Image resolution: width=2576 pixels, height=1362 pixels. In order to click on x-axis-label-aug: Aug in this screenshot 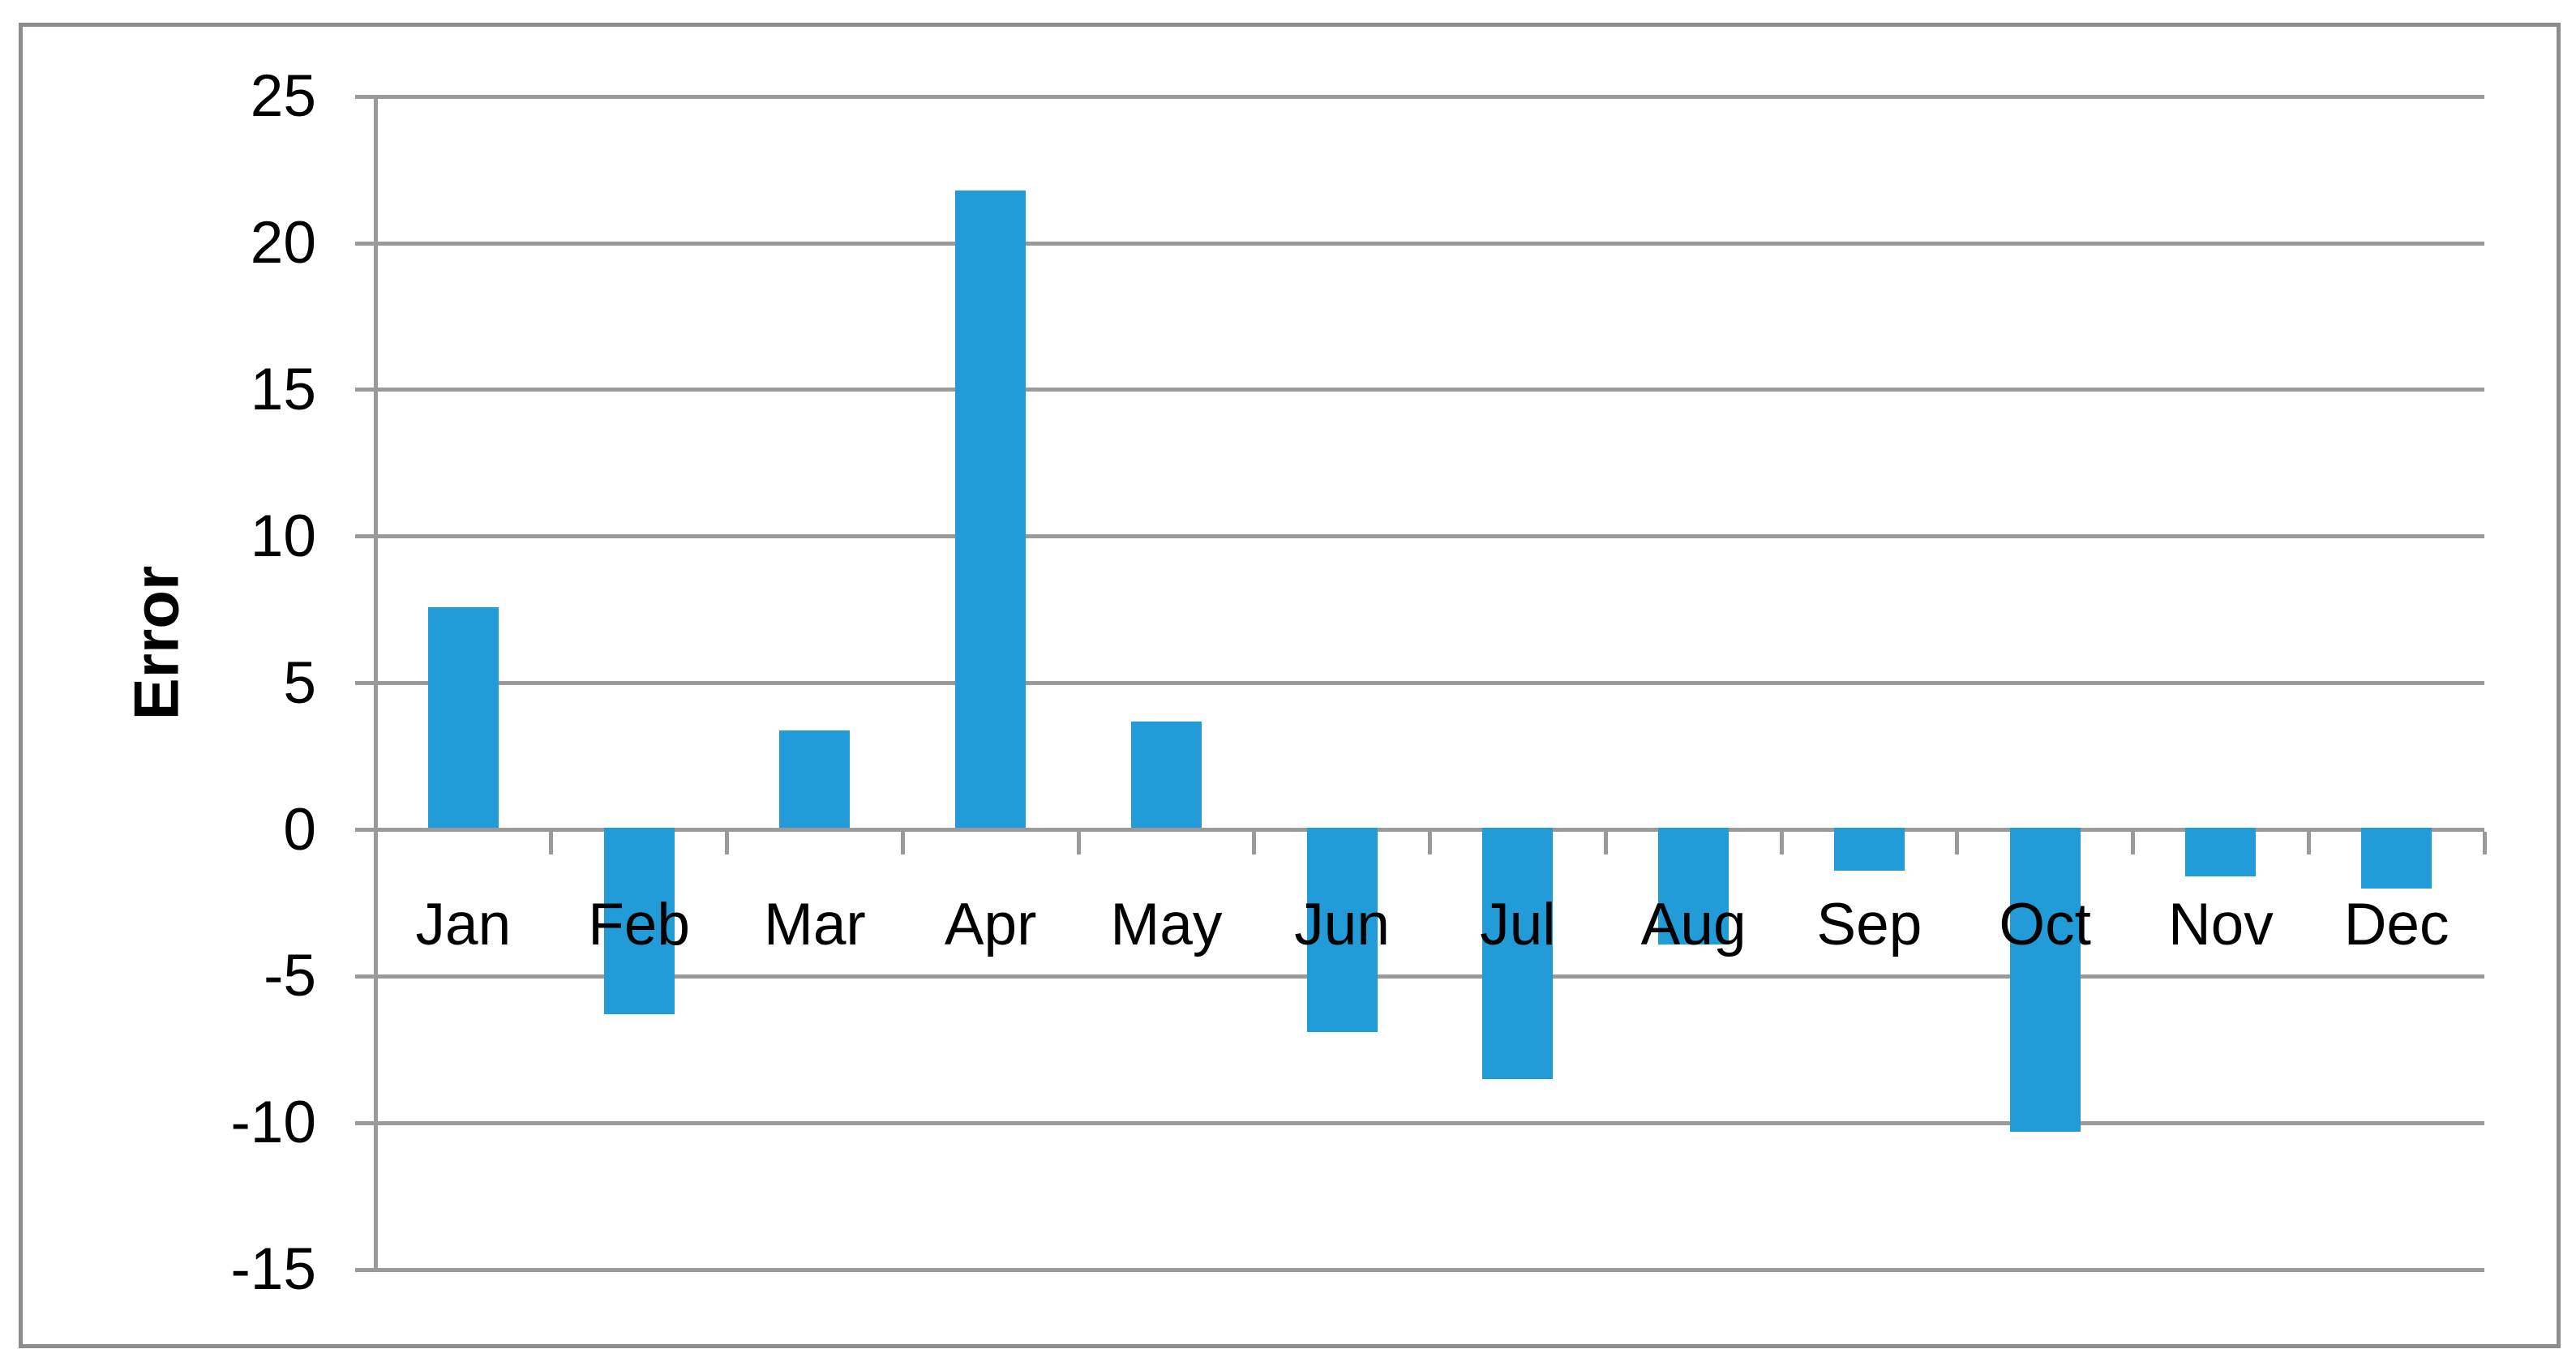, I will do `click(1693, 924)`.